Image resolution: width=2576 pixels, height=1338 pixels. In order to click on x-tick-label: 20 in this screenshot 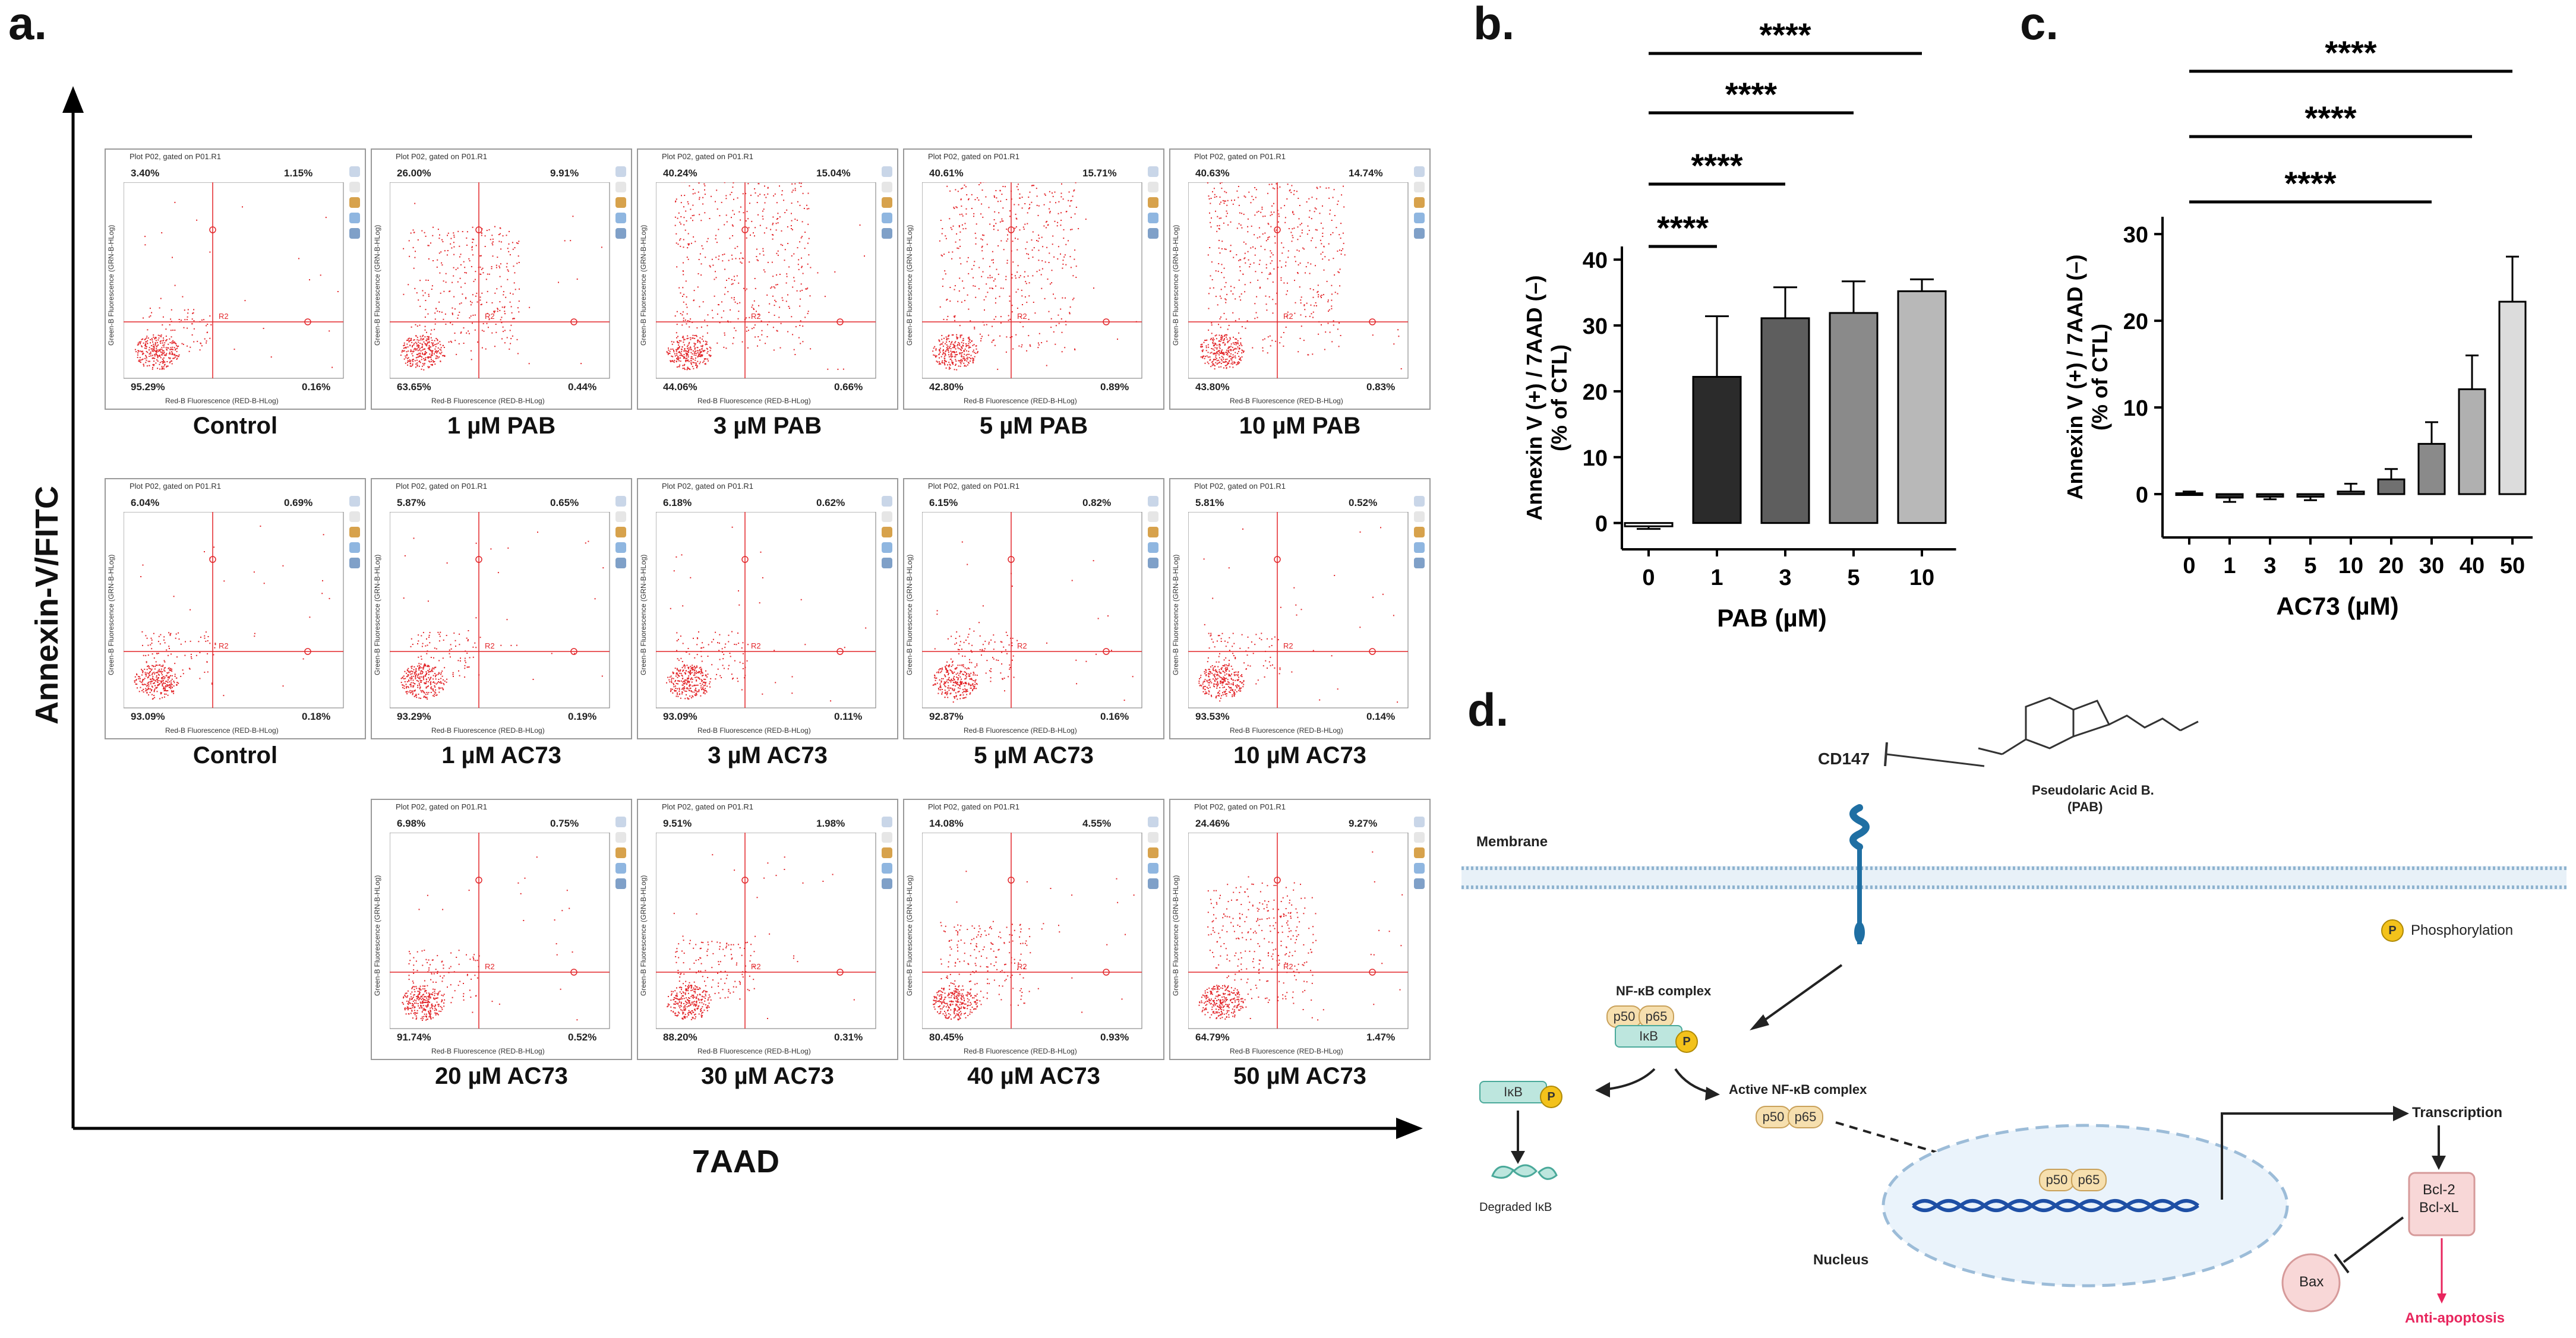, I will do `click(2391, 565)`.